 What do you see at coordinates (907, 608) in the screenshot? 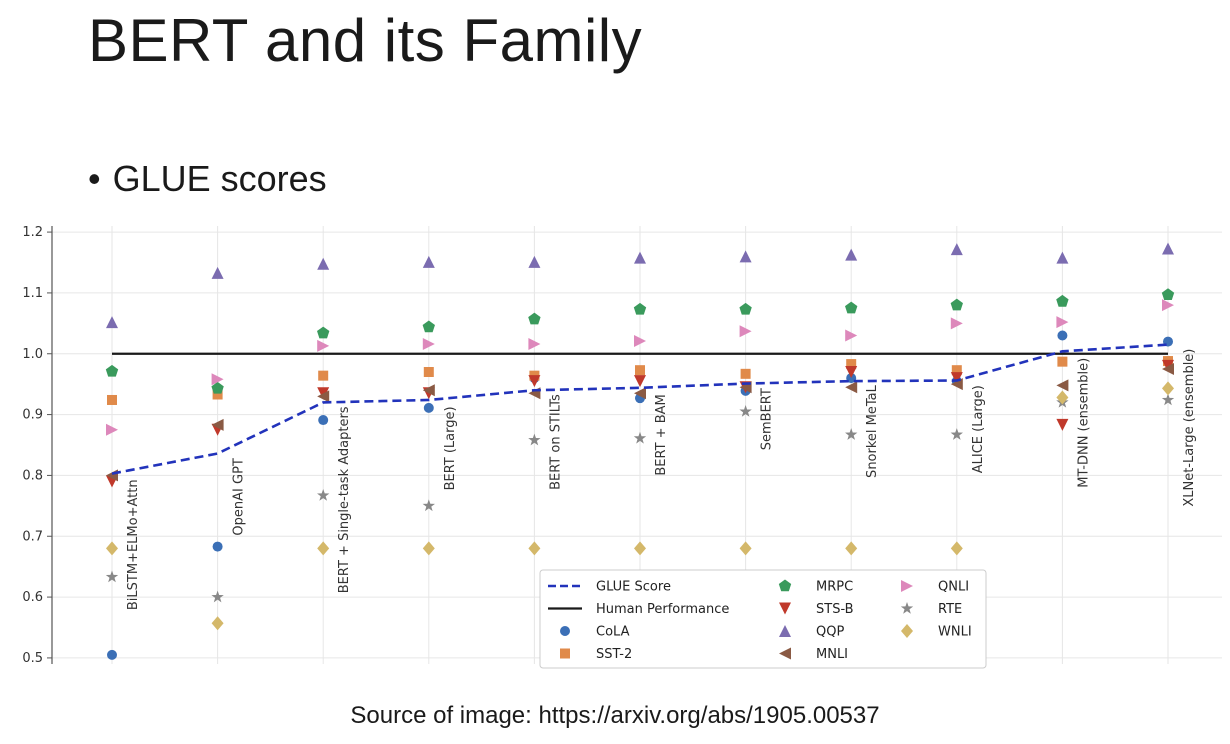
I see `legend-swatch-rte` at bounding box center [907, 608].